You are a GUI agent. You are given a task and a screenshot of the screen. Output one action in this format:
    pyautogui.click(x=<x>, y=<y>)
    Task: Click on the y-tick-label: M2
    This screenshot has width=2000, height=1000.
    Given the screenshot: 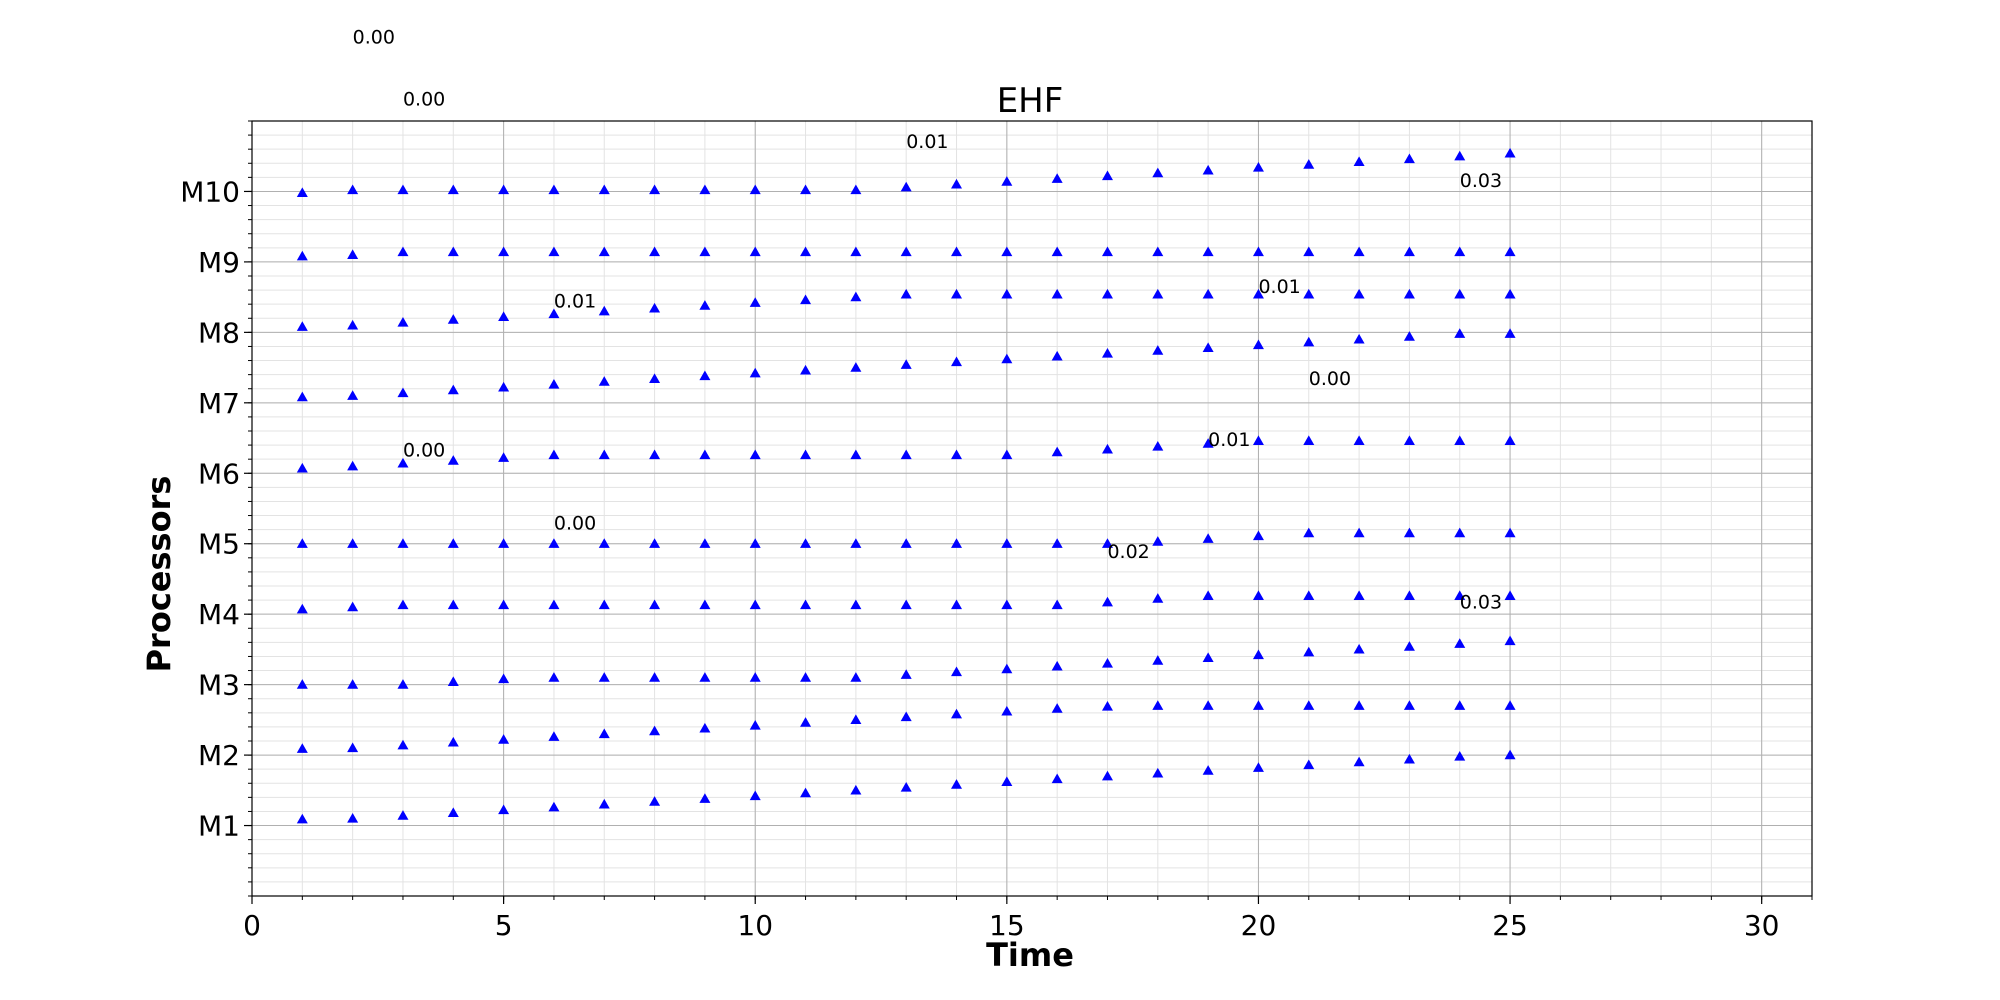 What is the action you would take?
    pyautogui.click(x=219, y=755)
    